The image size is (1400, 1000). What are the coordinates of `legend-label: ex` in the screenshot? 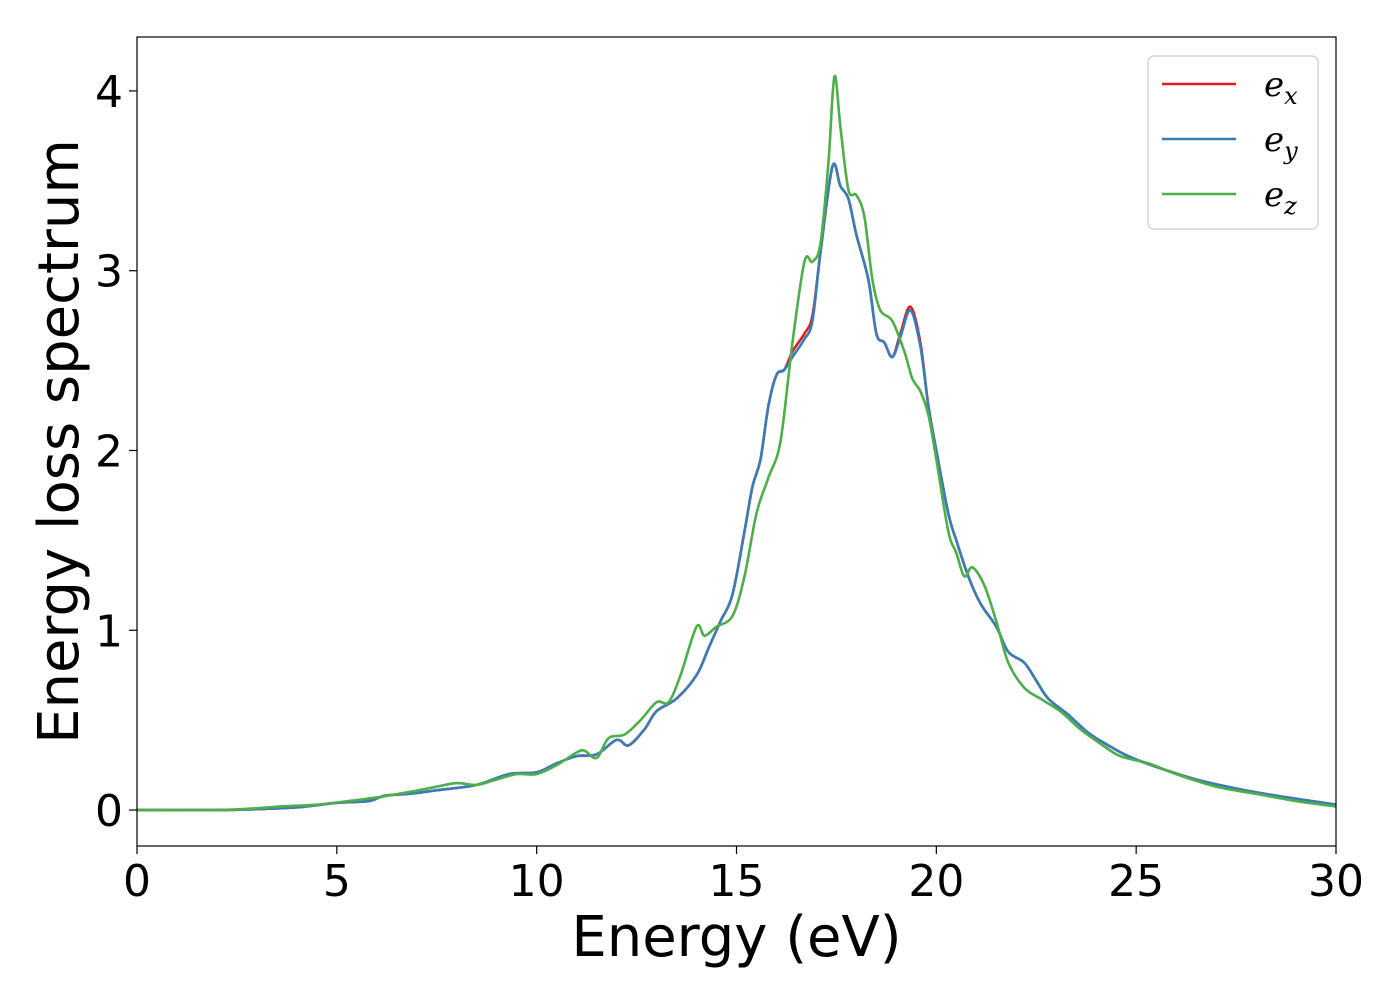 It's located at (1281, 87).